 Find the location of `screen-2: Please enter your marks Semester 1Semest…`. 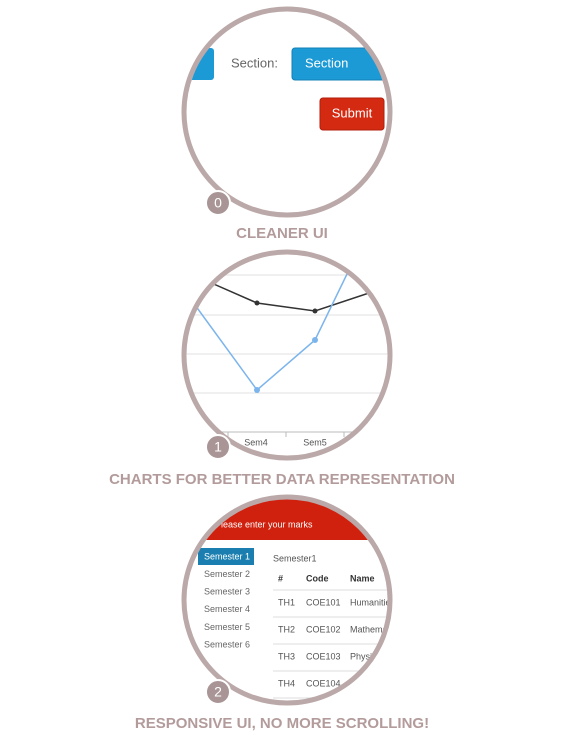

screen-2: Please enter your marks Semester 1Semest… is located at coordinates (293, 600).